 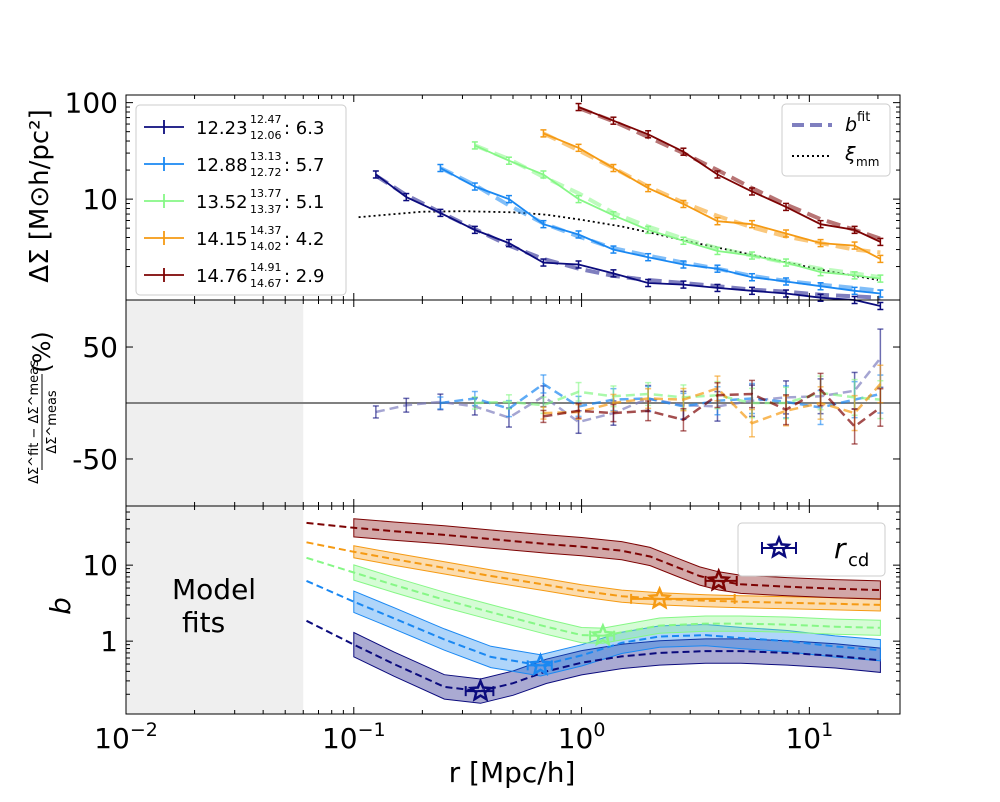 I want to click on rcd-star-bin3, so click(x=603, y=634).